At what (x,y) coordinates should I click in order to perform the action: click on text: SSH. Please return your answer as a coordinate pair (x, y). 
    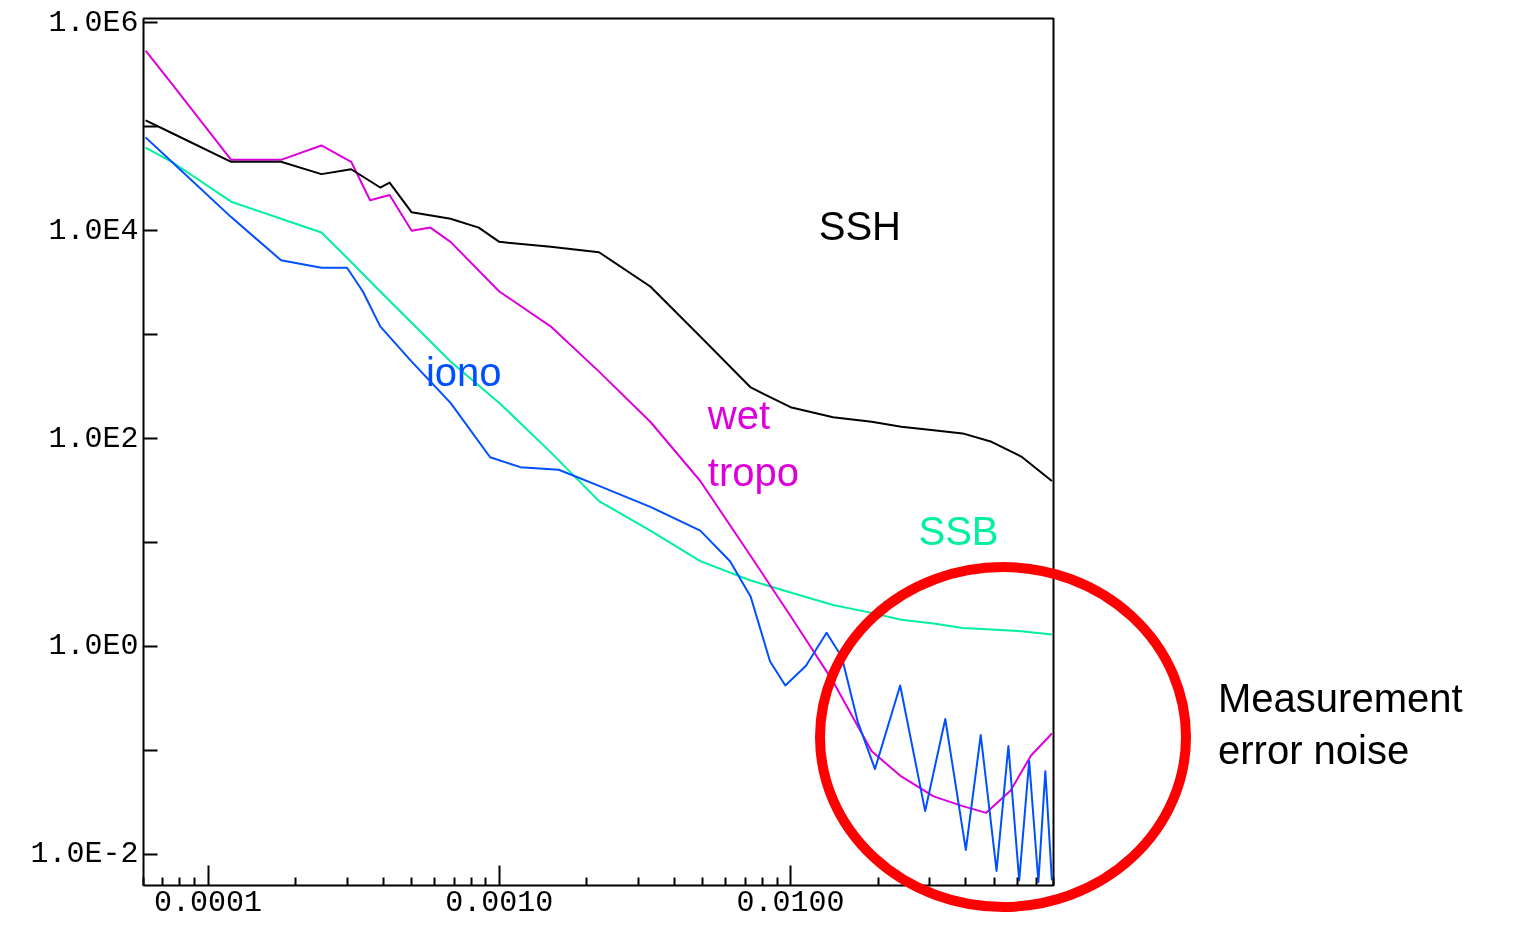
    Looking at the image, I should click on (859, 226).